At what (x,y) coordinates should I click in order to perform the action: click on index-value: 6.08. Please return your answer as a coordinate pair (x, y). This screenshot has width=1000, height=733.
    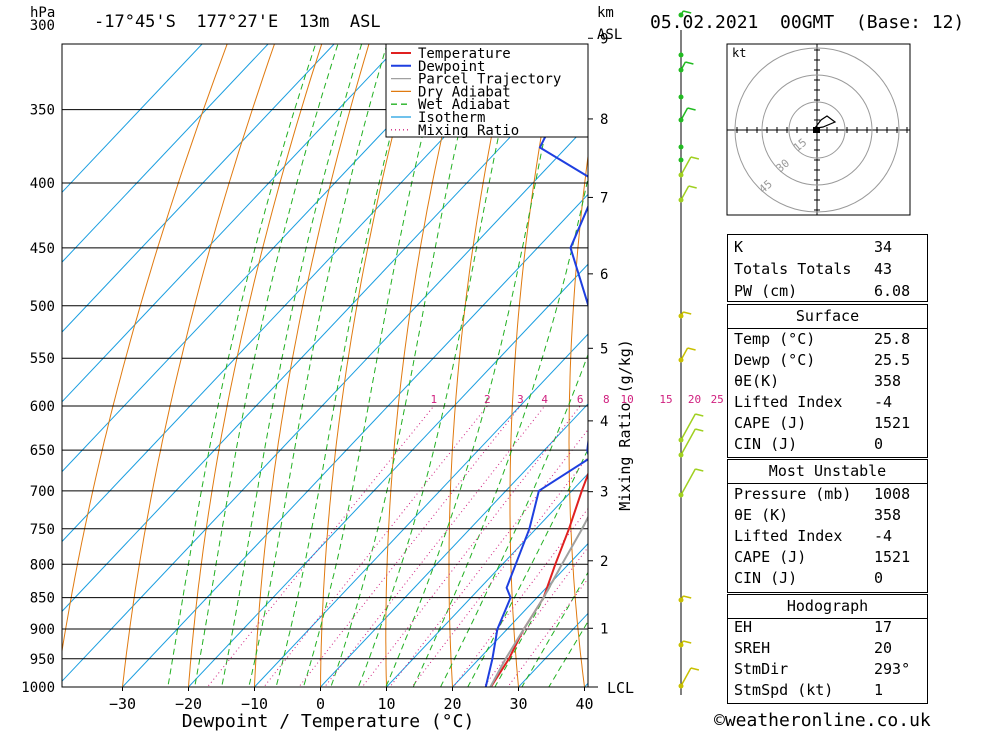
    Looking at the image, I should click on (892, 291).